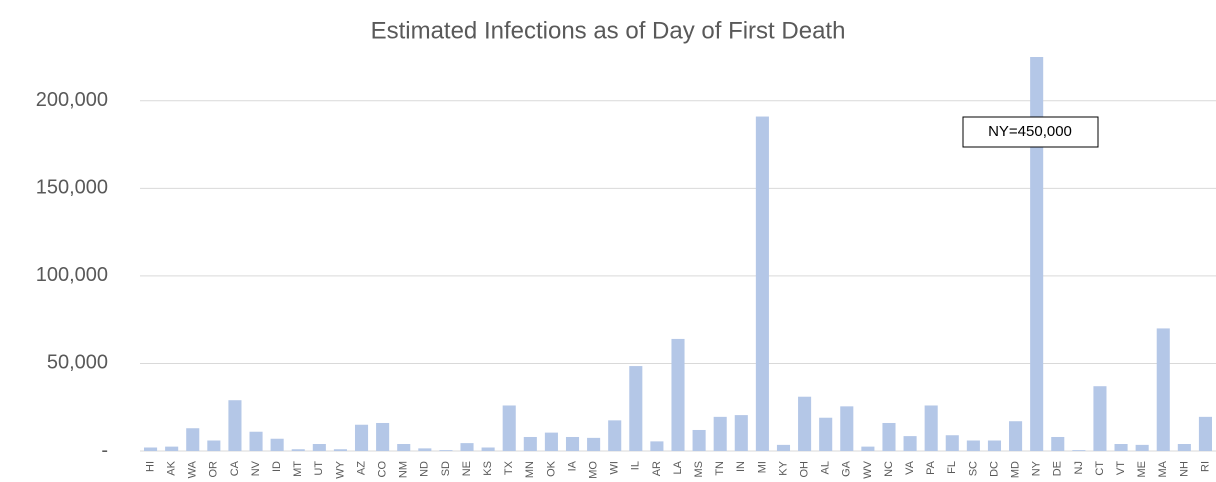  Describe the element at coordinates (256, 468) in the screenshot. I see `x-tick-label: NV` at that location.